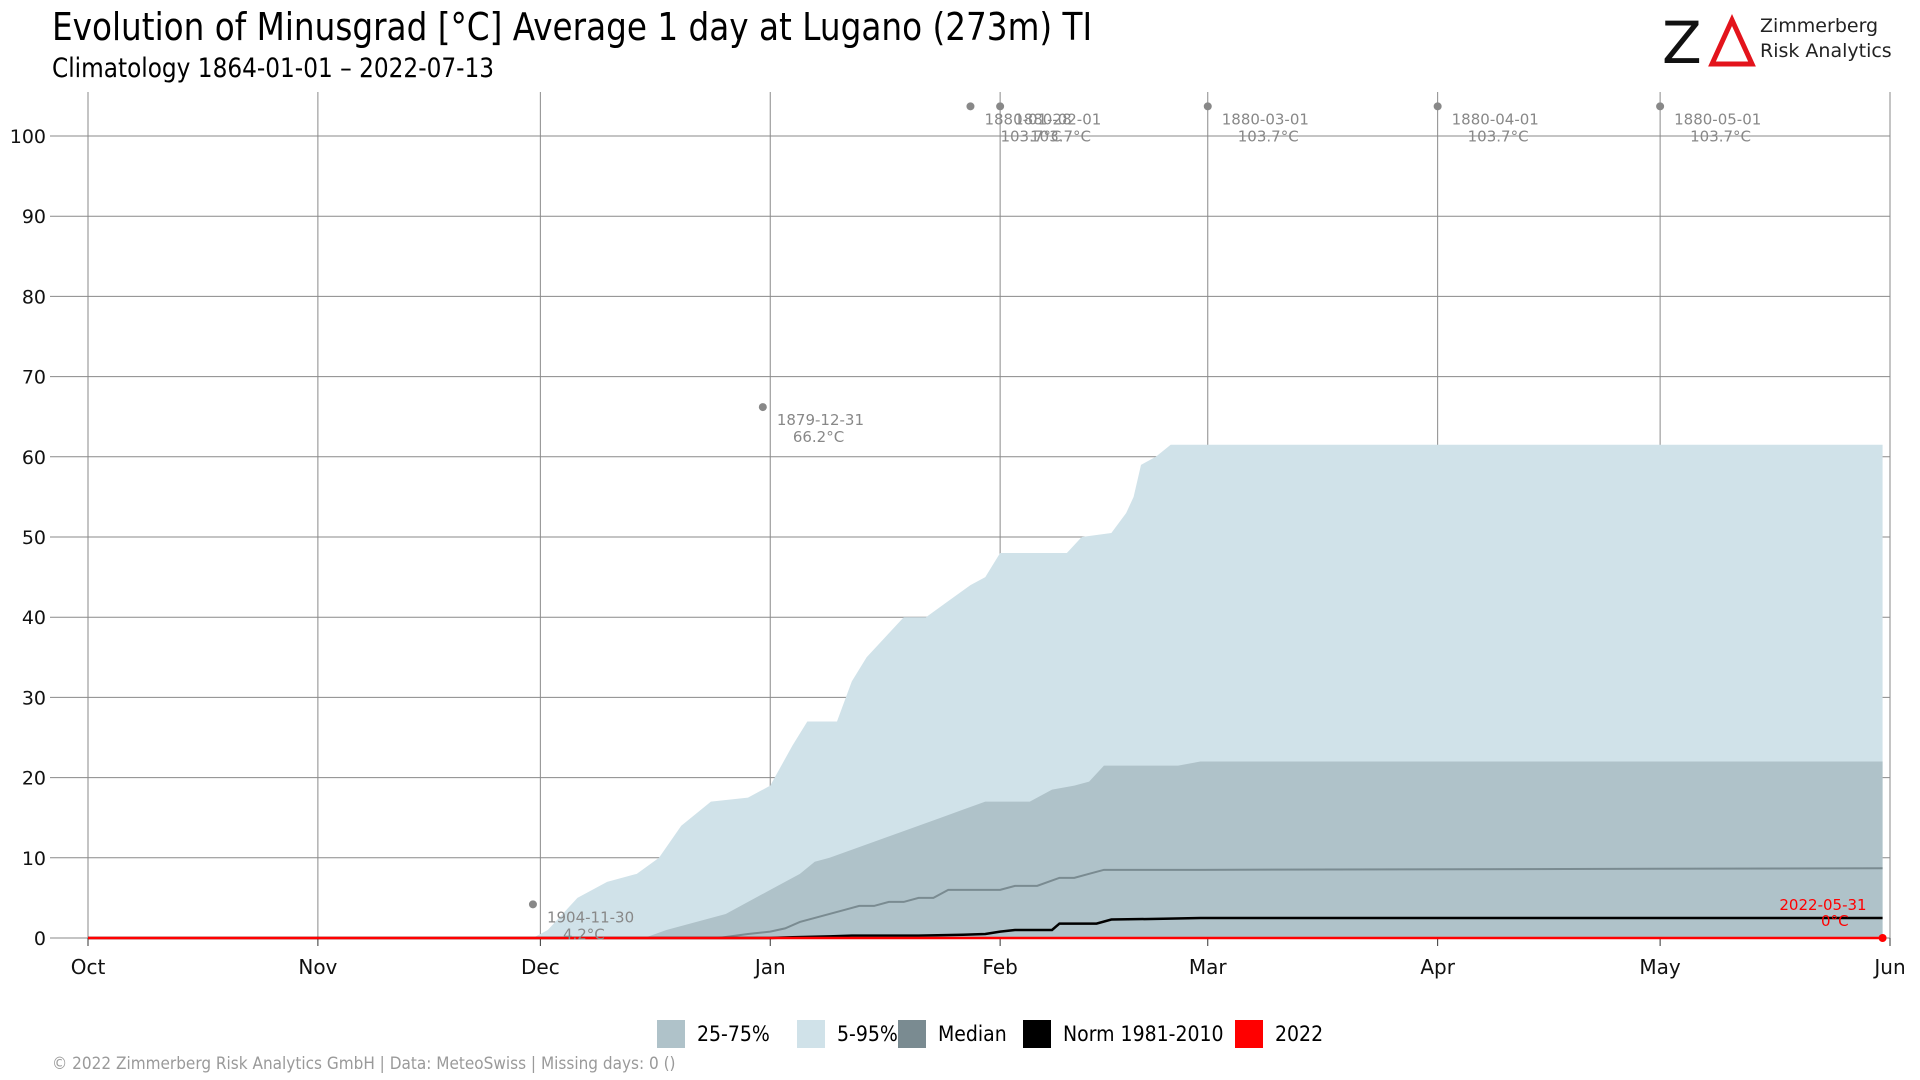 This screenshot has height=1080, width=1920. What do you see at coordinates (1826, 51) in the screenshot?
I see `logo-line2: Risk Analytics` at bounding box center [1826, 51].